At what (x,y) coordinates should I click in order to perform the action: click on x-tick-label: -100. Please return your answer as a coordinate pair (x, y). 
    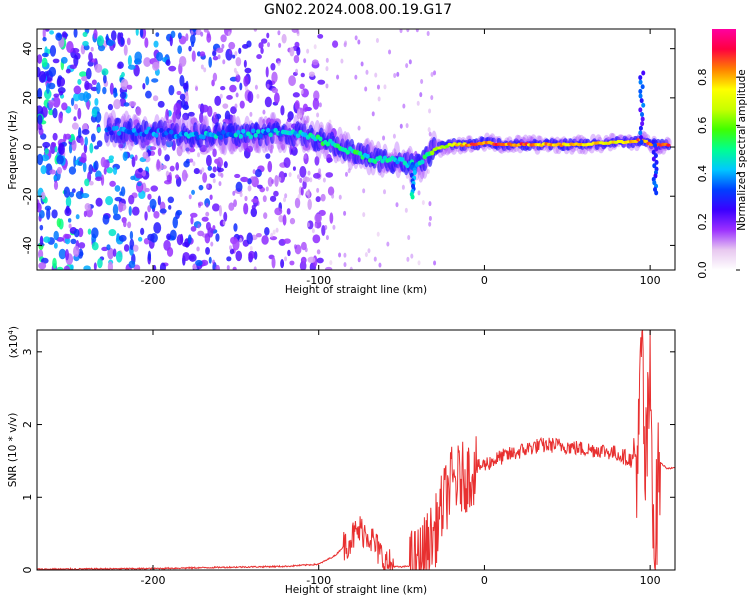
    Looking at the image, I should click on (318, 280).